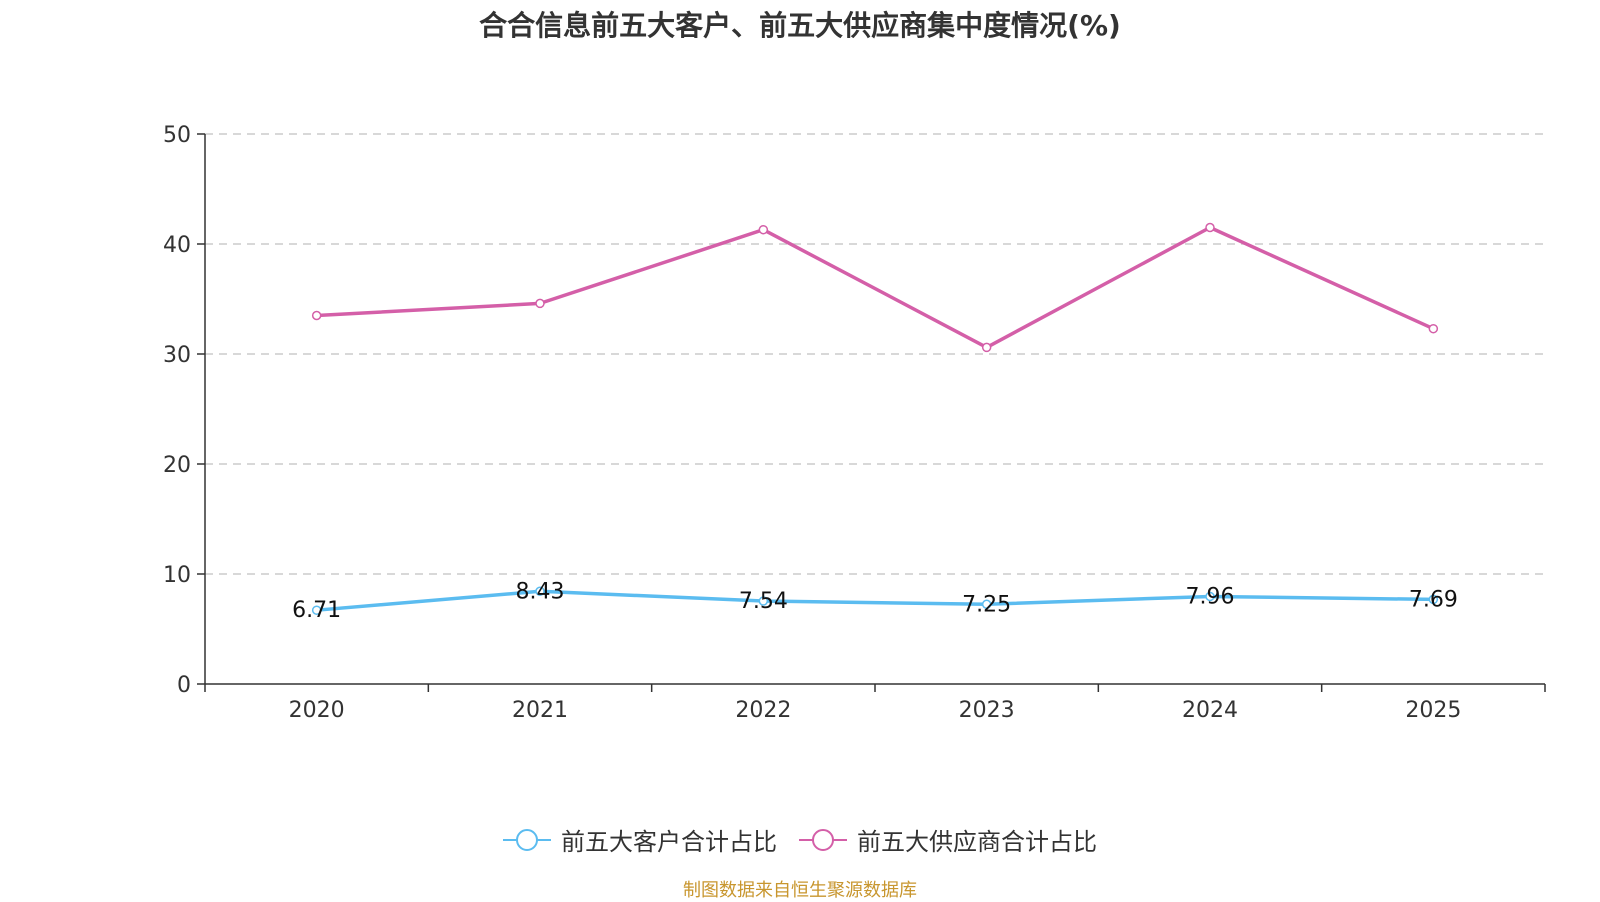  What do you see at coordinates (800, 890) in the screenshot?
I see `source-note: 制图数据来自恒生聚源数据库` at bounding box center [800, 890].